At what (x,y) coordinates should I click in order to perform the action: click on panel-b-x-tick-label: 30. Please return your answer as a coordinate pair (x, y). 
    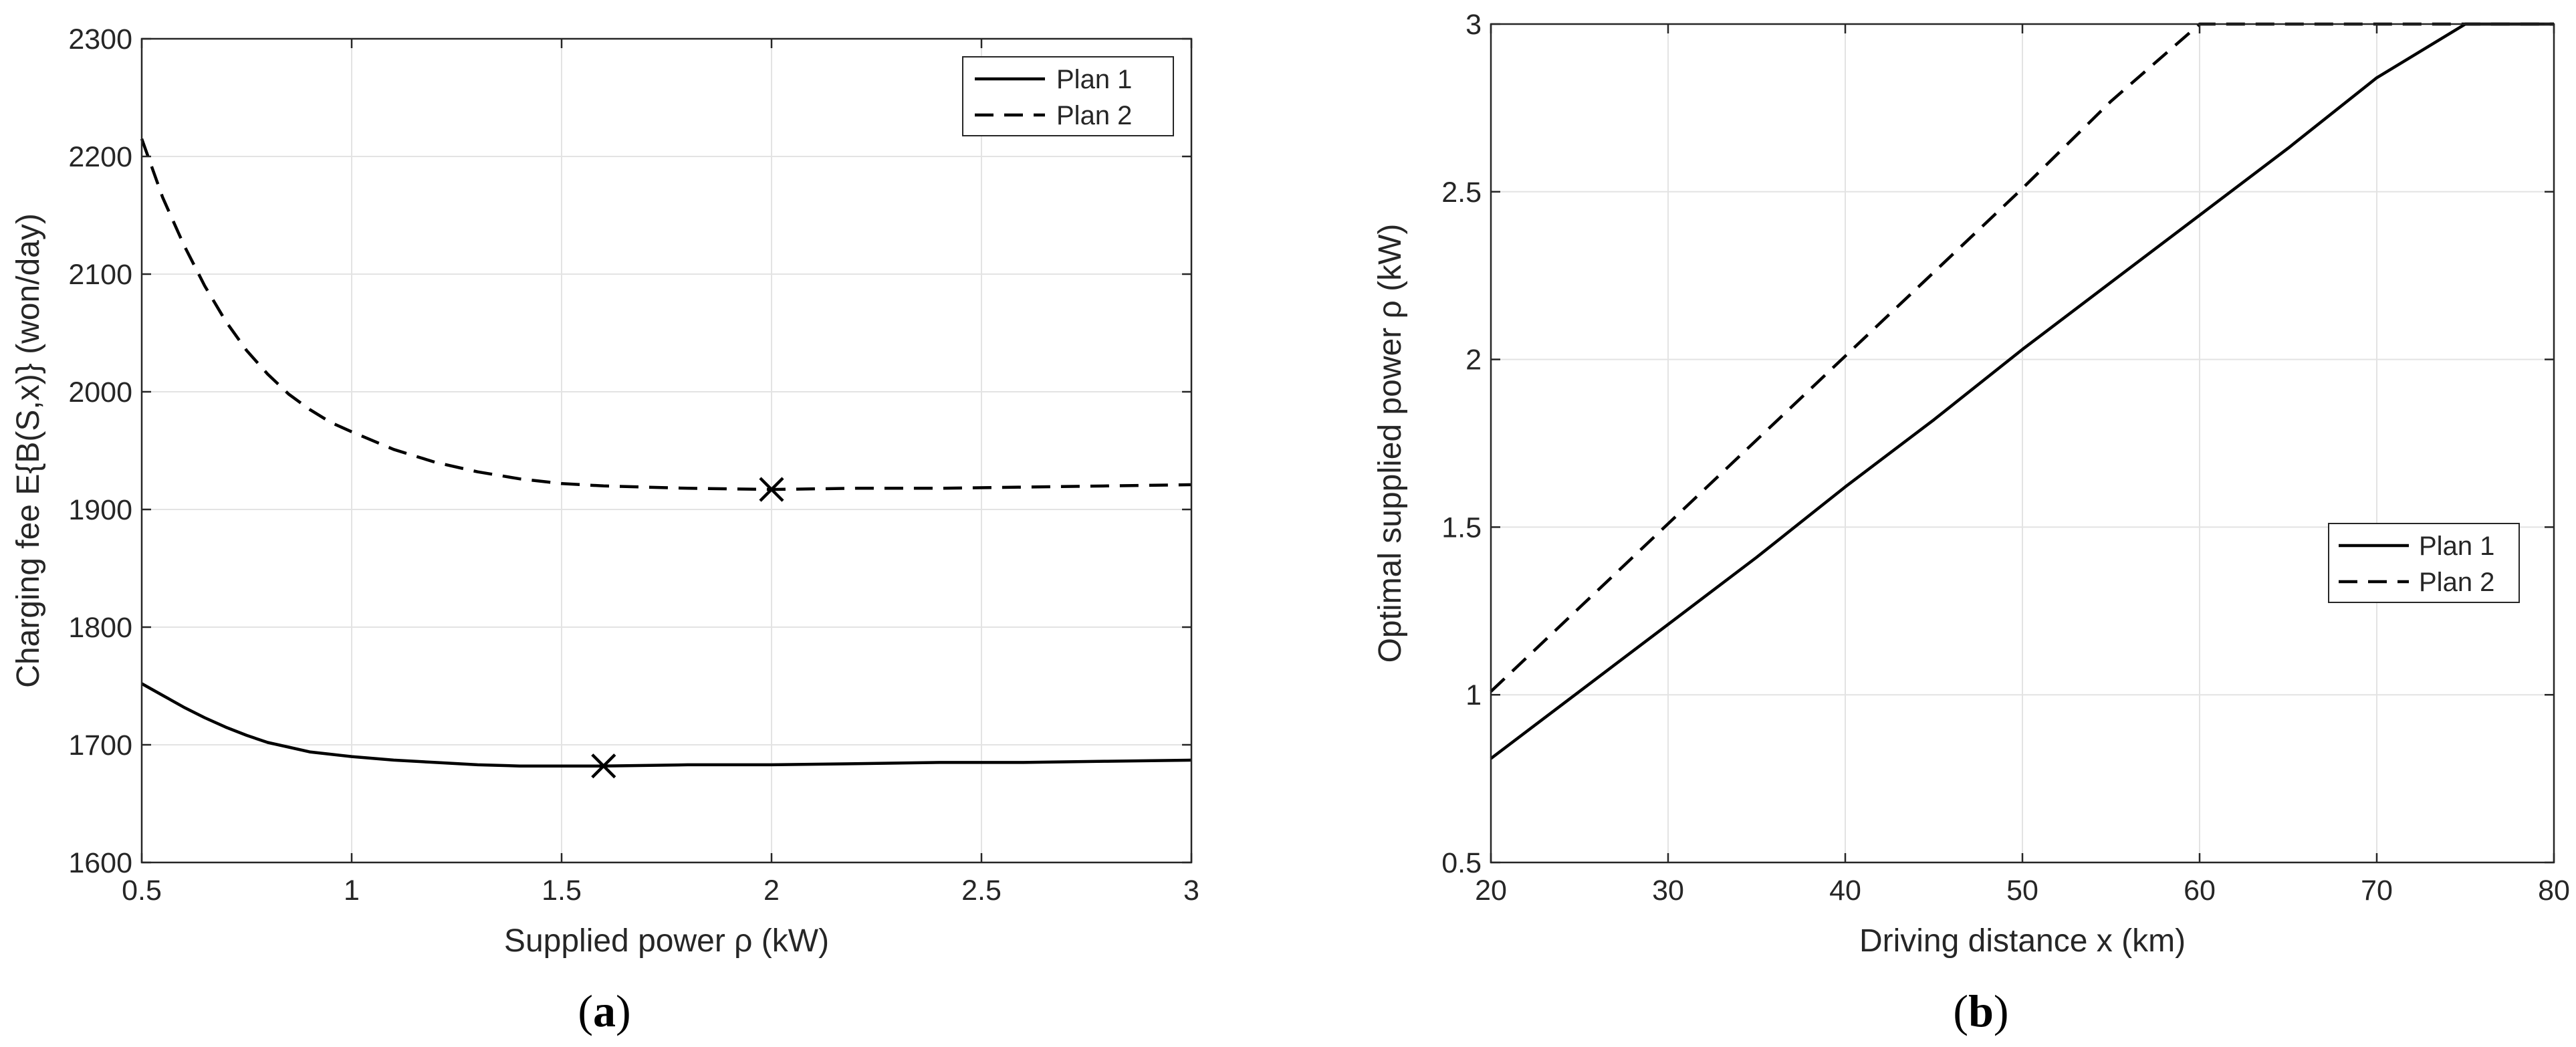
    Looking at the image, I should click on (1668, 891).